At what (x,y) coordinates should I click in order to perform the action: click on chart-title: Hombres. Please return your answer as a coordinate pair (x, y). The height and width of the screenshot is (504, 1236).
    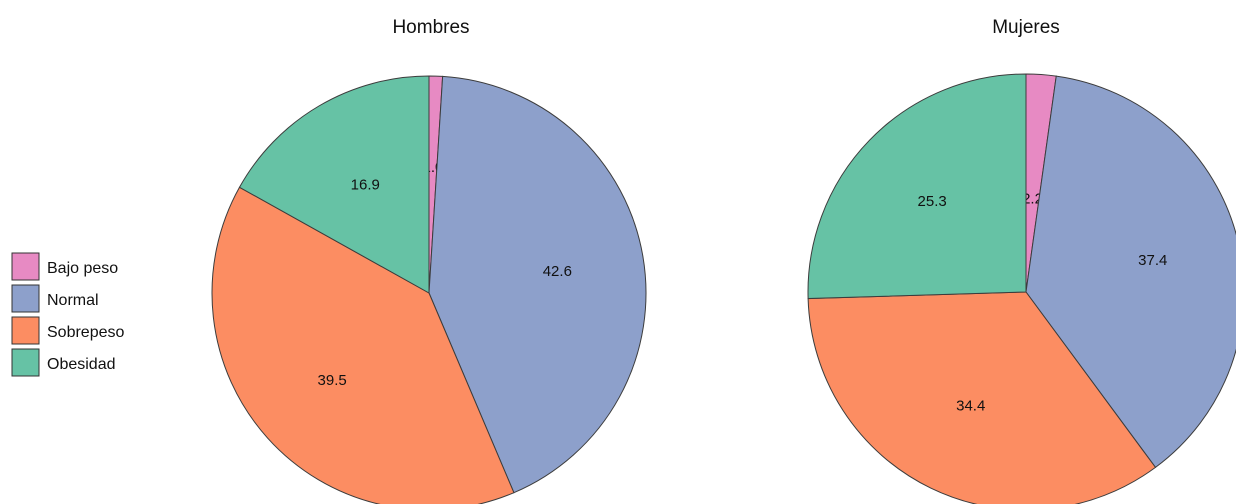
    Looking at the image, I should click on (430, 27).